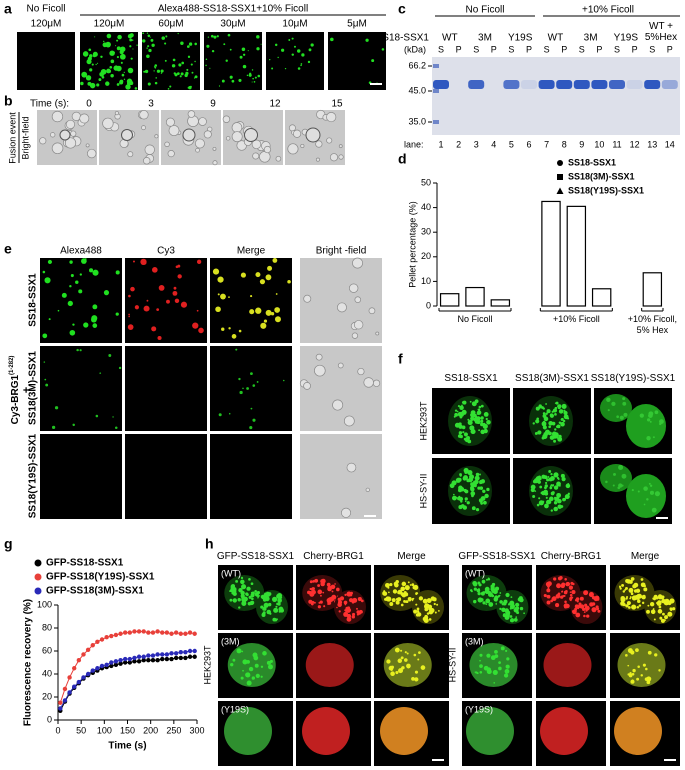 The height and width of the screenshot is (770, 685). Describe the element at coordinates (546, 84) in the screenshot. I see `gel-band` at that location.